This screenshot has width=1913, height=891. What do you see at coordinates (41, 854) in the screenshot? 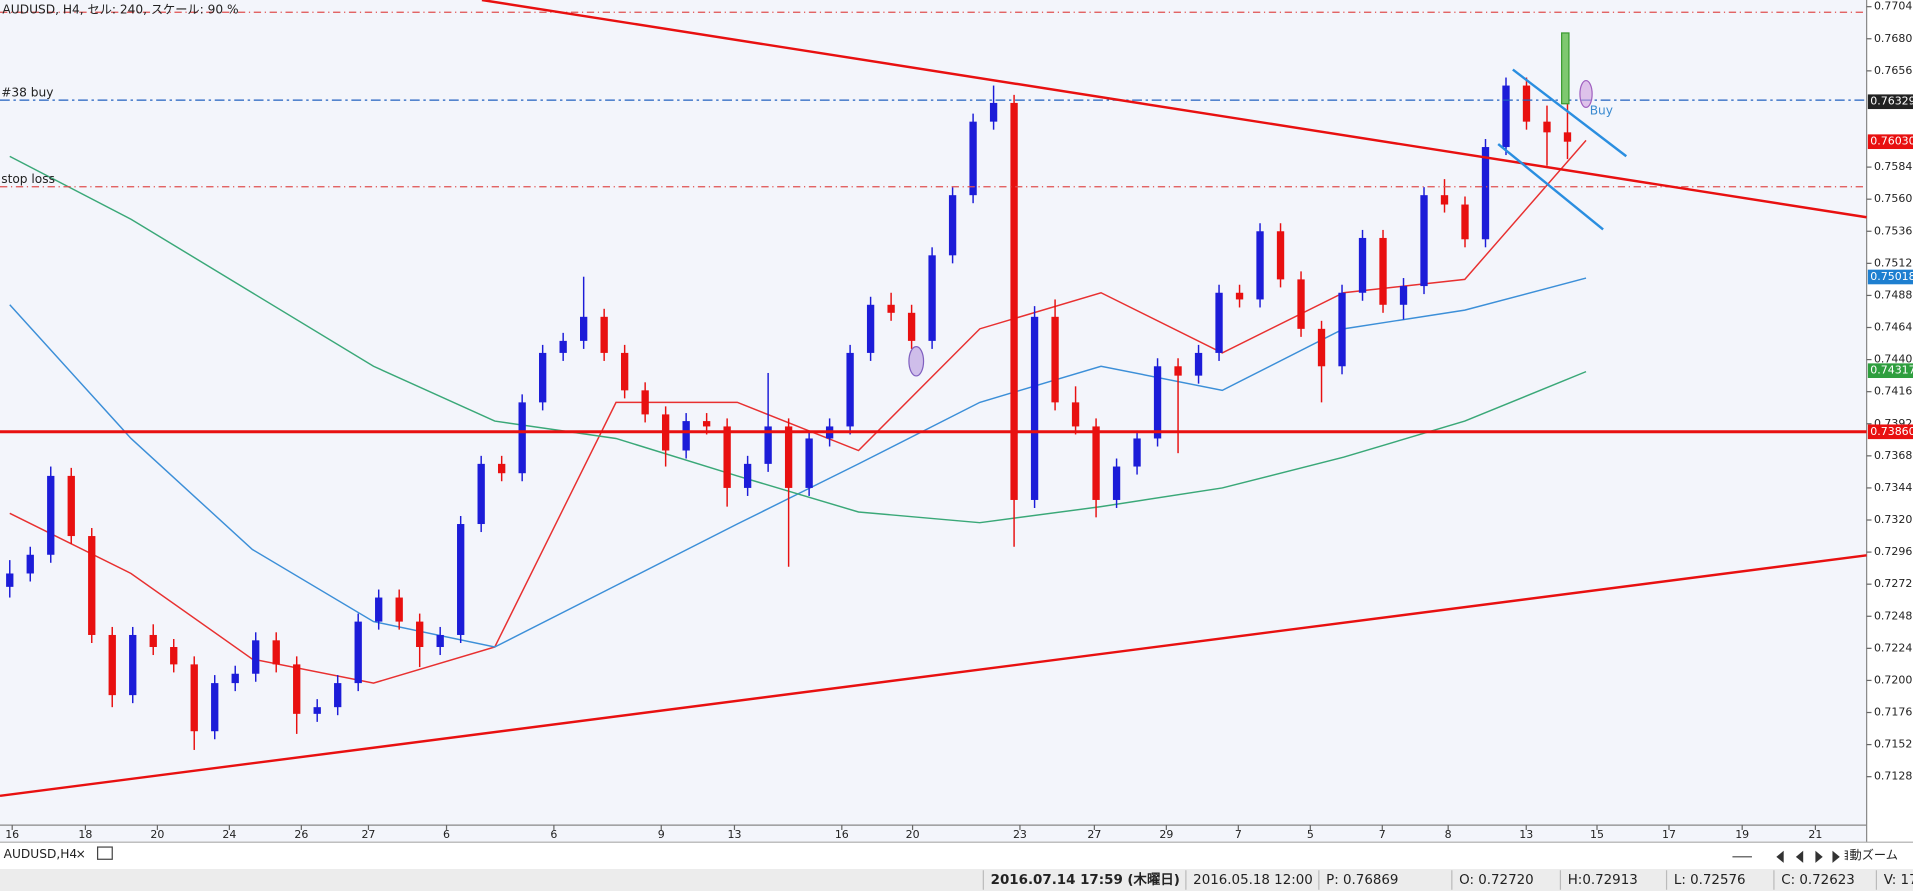
I see `tab-label: AUDUSD,H4` at bounding box center [41, 854].